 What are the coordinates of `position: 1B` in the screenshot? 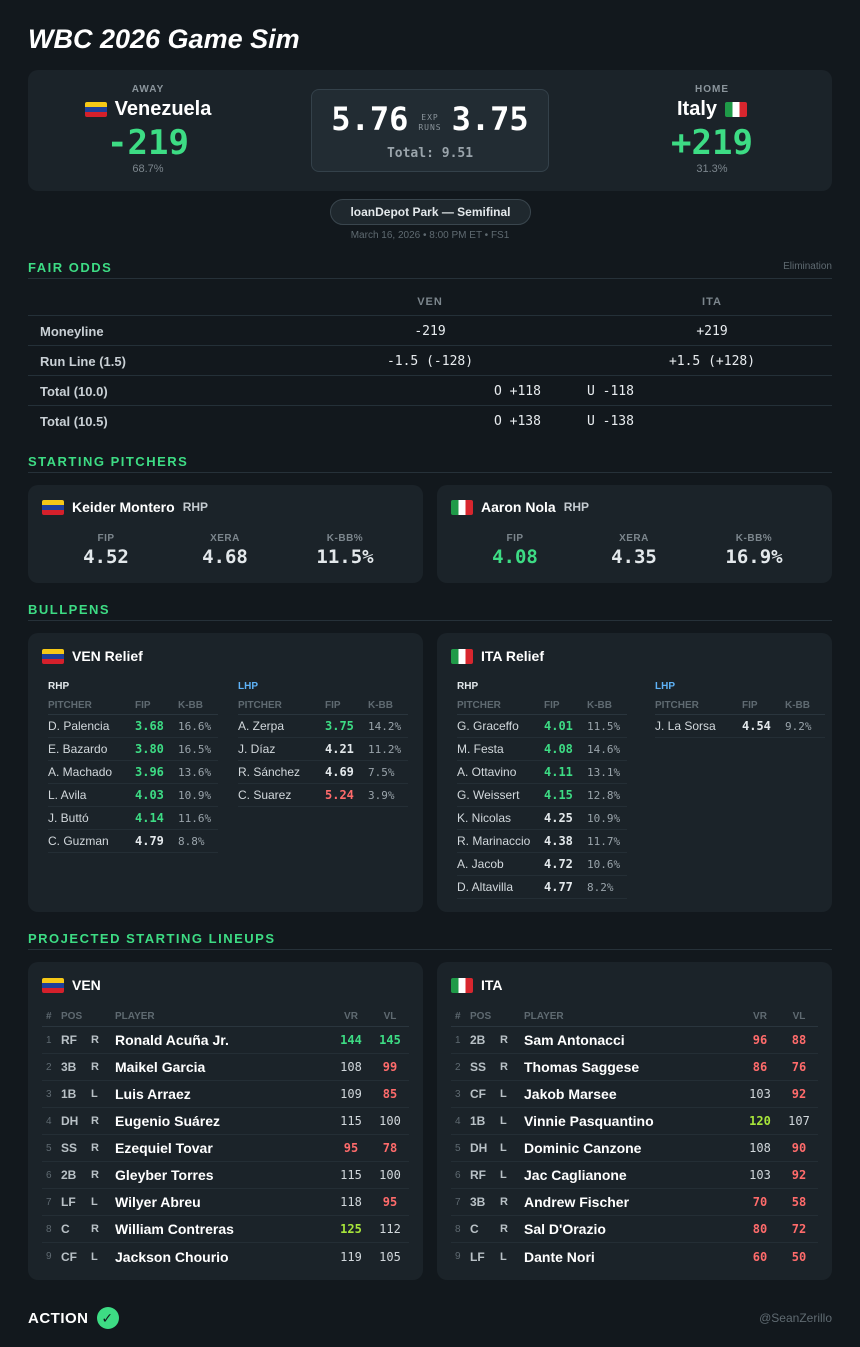 It's located at (478, 1121).